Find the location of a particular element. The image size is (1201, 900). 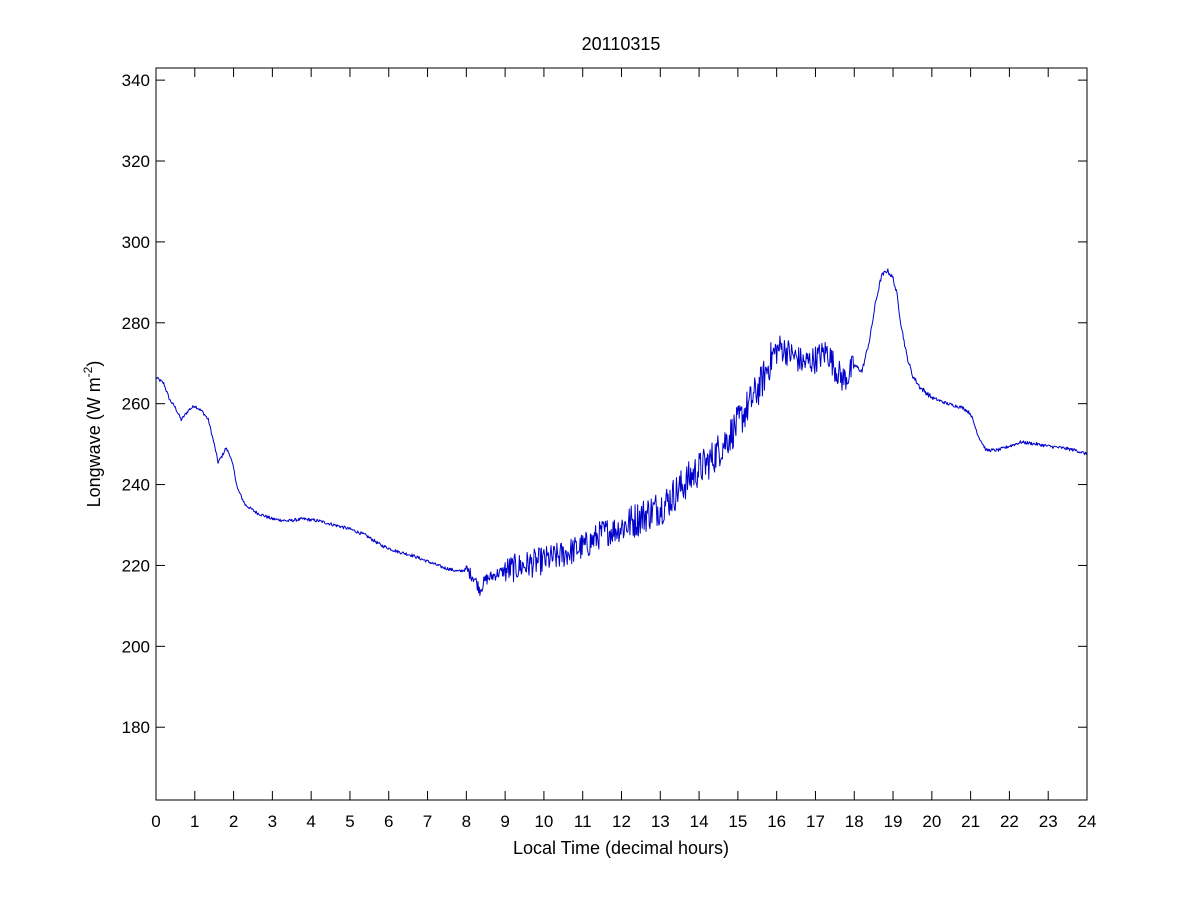

x-tick-label: 10 is located at coordinates (543, 821).